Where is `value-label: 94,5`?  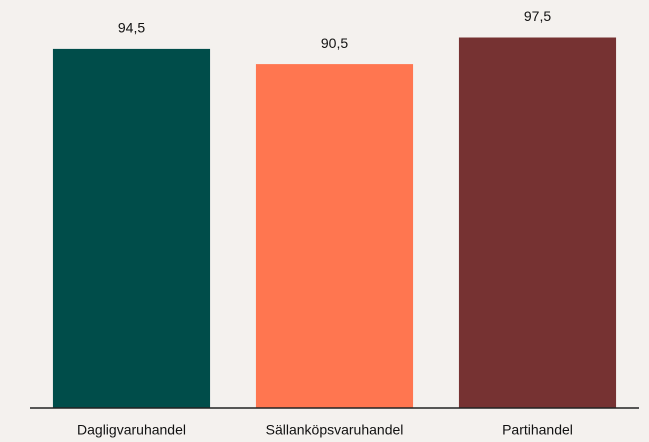 value-label: 94,5 is located at coordinates (131, 28).